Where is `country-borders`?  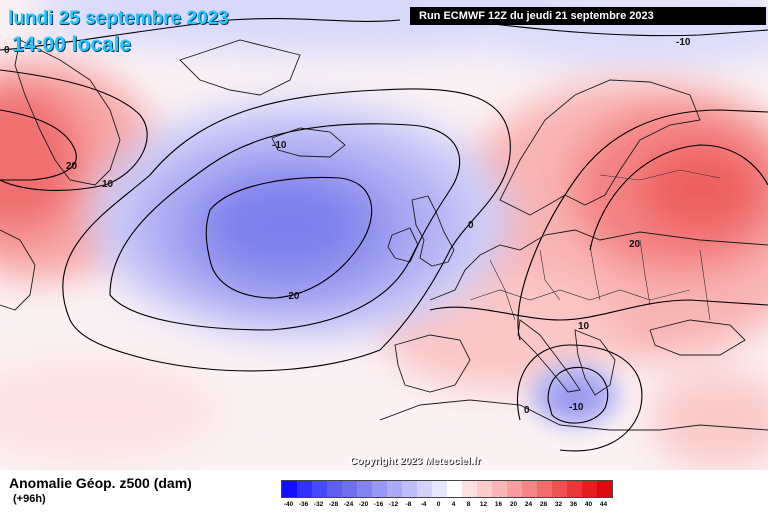 country-borders is located at coordinates (595, 245).